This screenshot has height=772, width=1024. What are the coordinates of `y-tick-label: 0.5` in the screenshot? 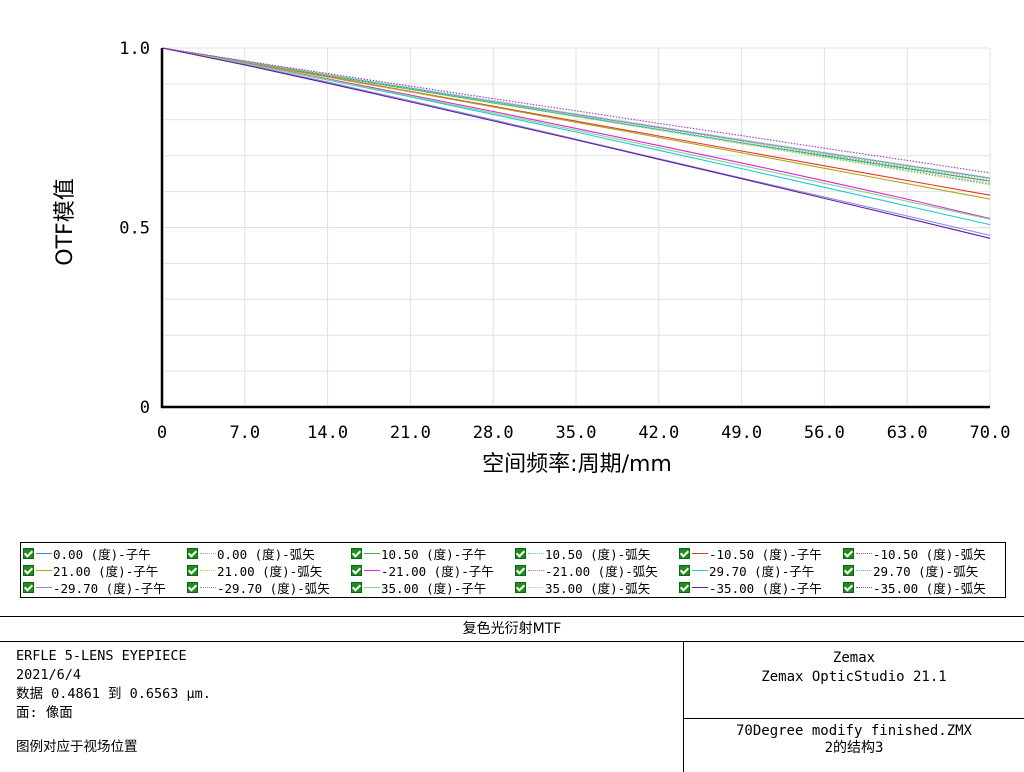 It's located at (134, 229).